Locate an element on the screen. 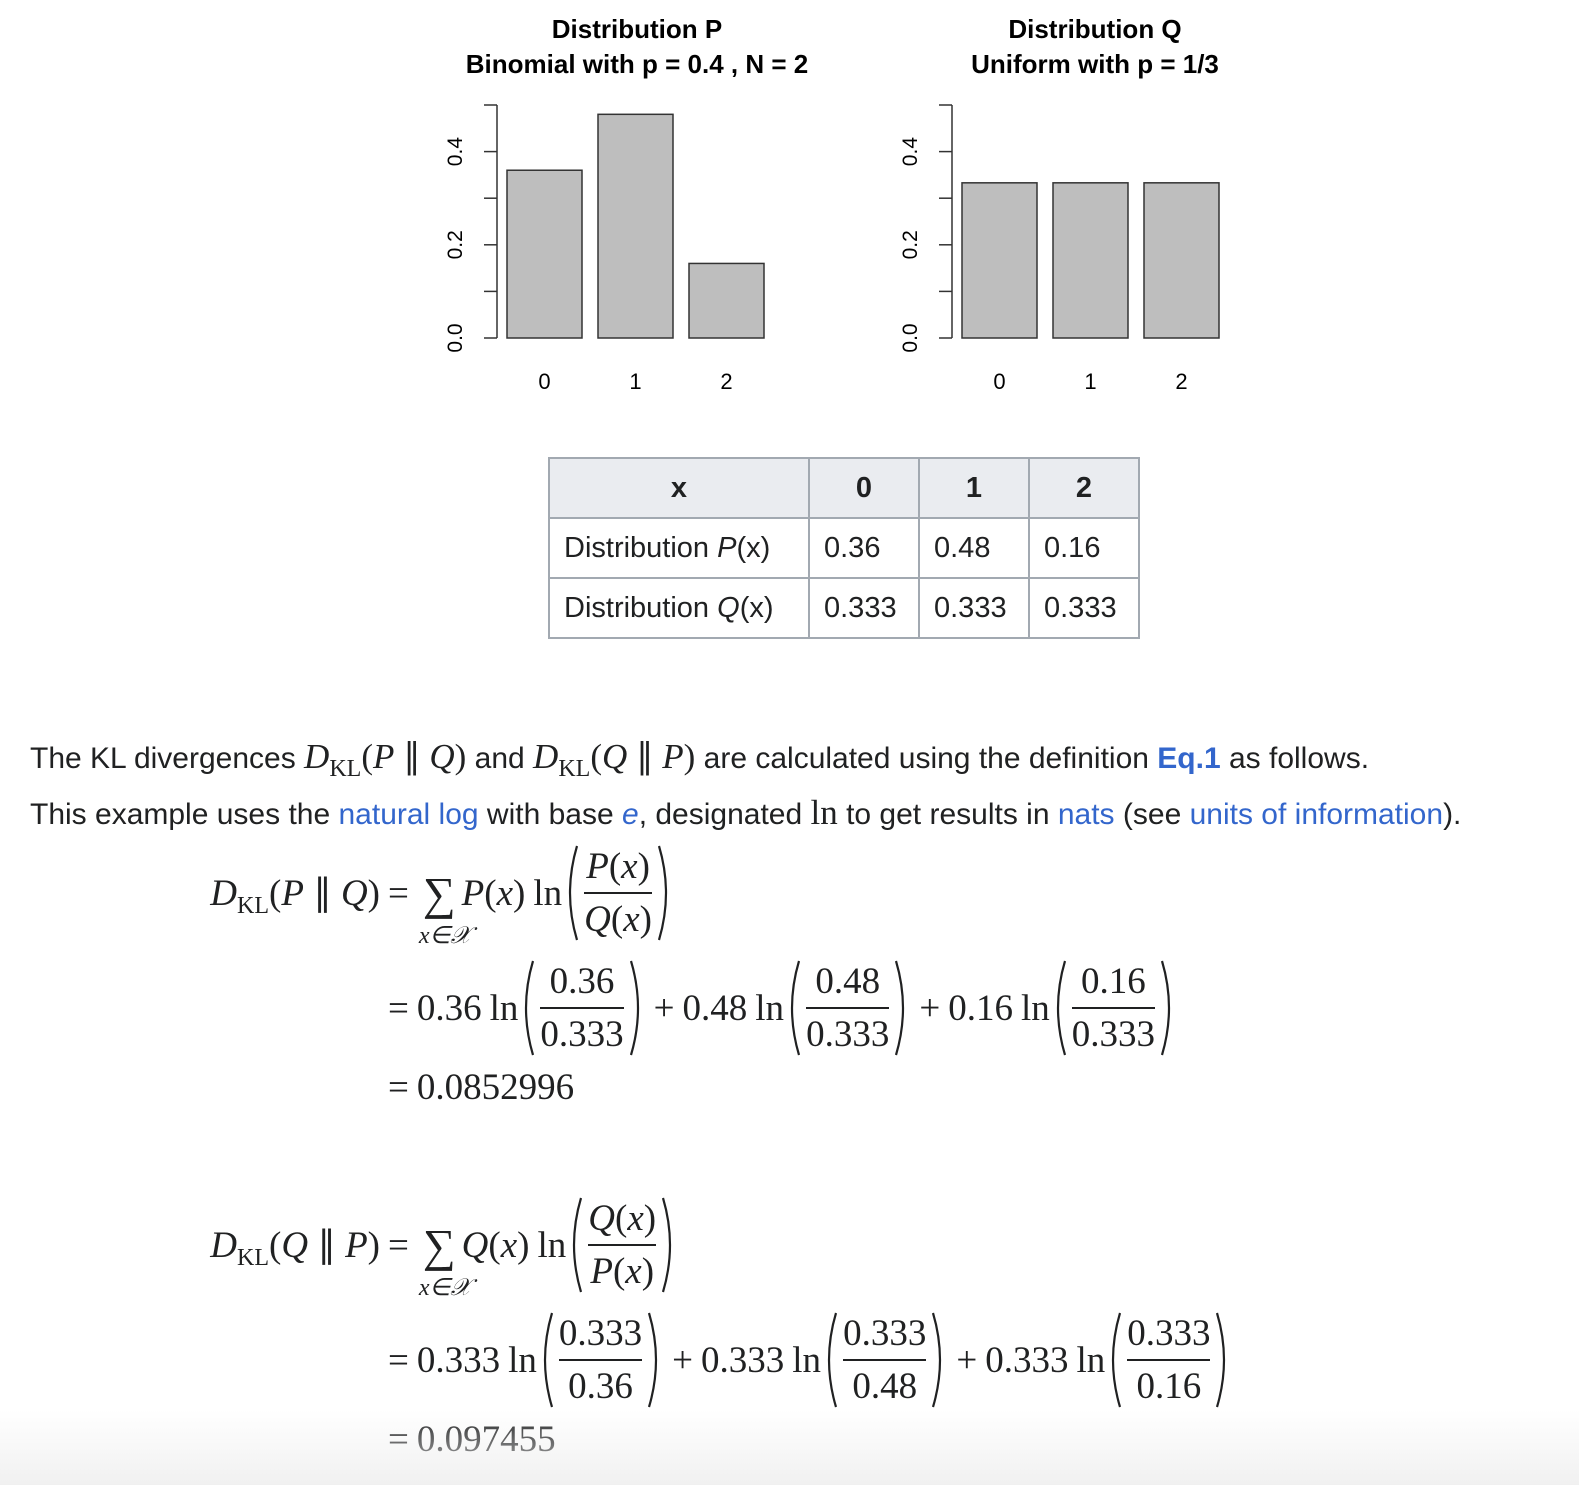 This screenshot has width=1579, height=1499. x-tick-label: 2 is located at coordinates (1181, 381).